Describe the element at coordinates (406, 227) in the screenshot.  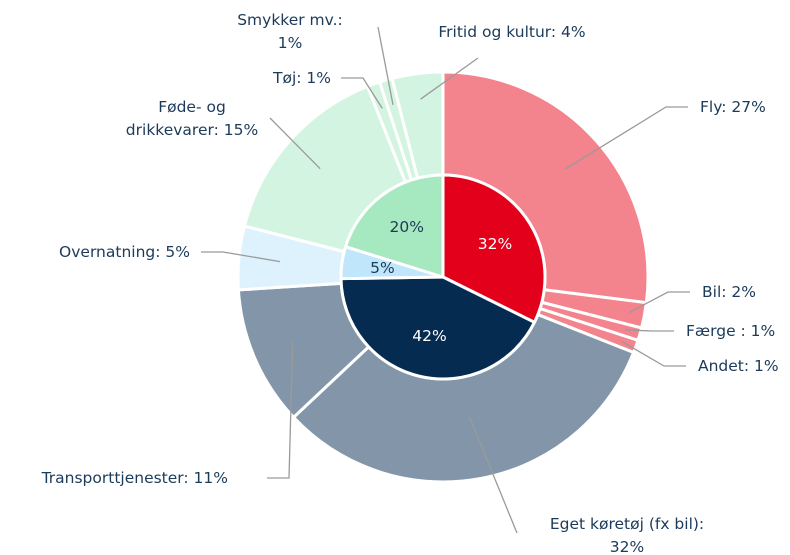
I see `value-label: 20%` at that location.